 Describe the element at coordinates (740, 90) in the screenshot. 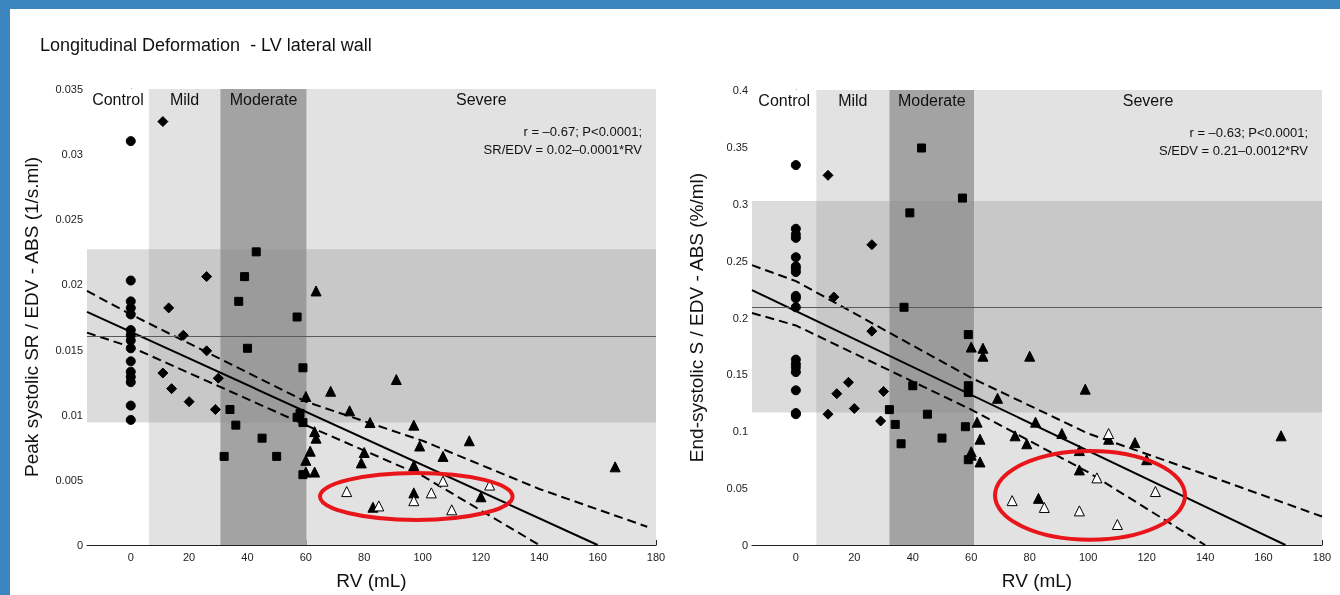

I see `y-tick-label: 0.4` at that location.